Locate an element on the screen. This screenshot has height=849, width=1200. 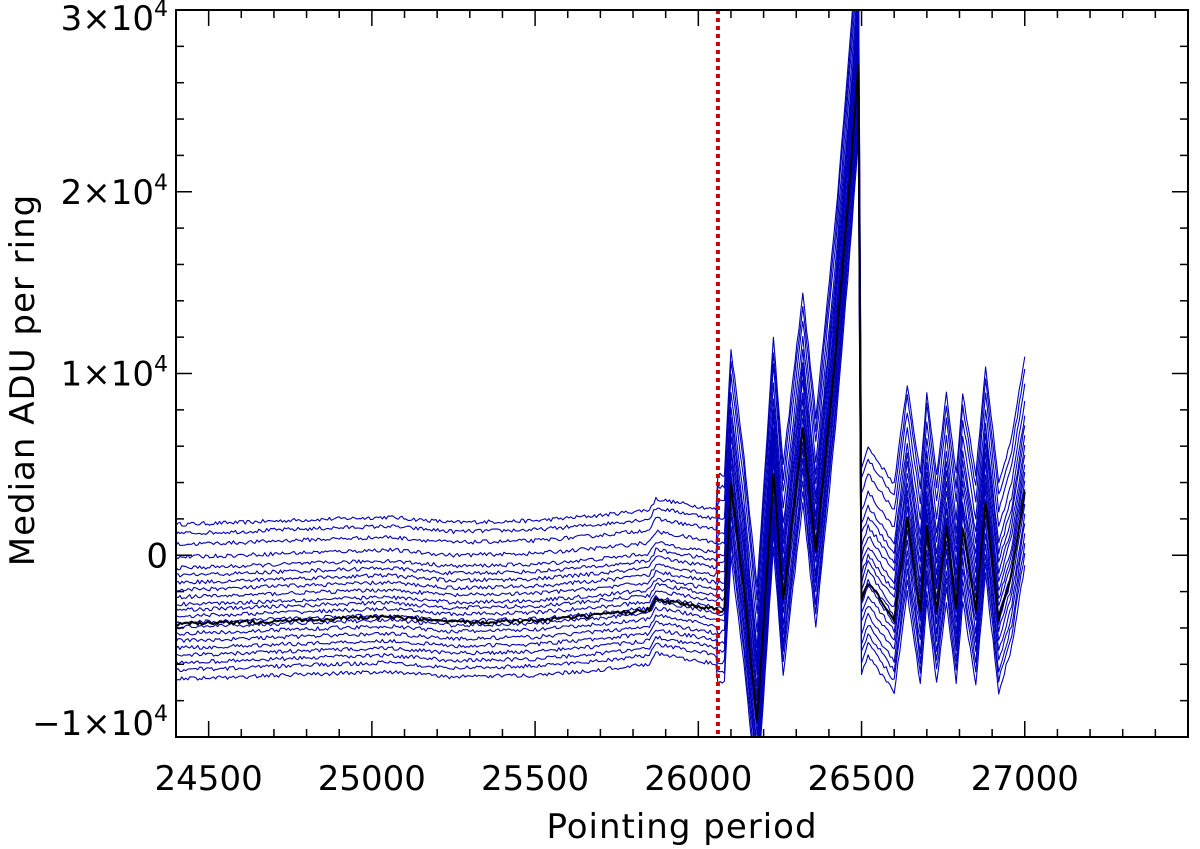
y-tick-label: −1×104 is located at coordinates (100, 723).